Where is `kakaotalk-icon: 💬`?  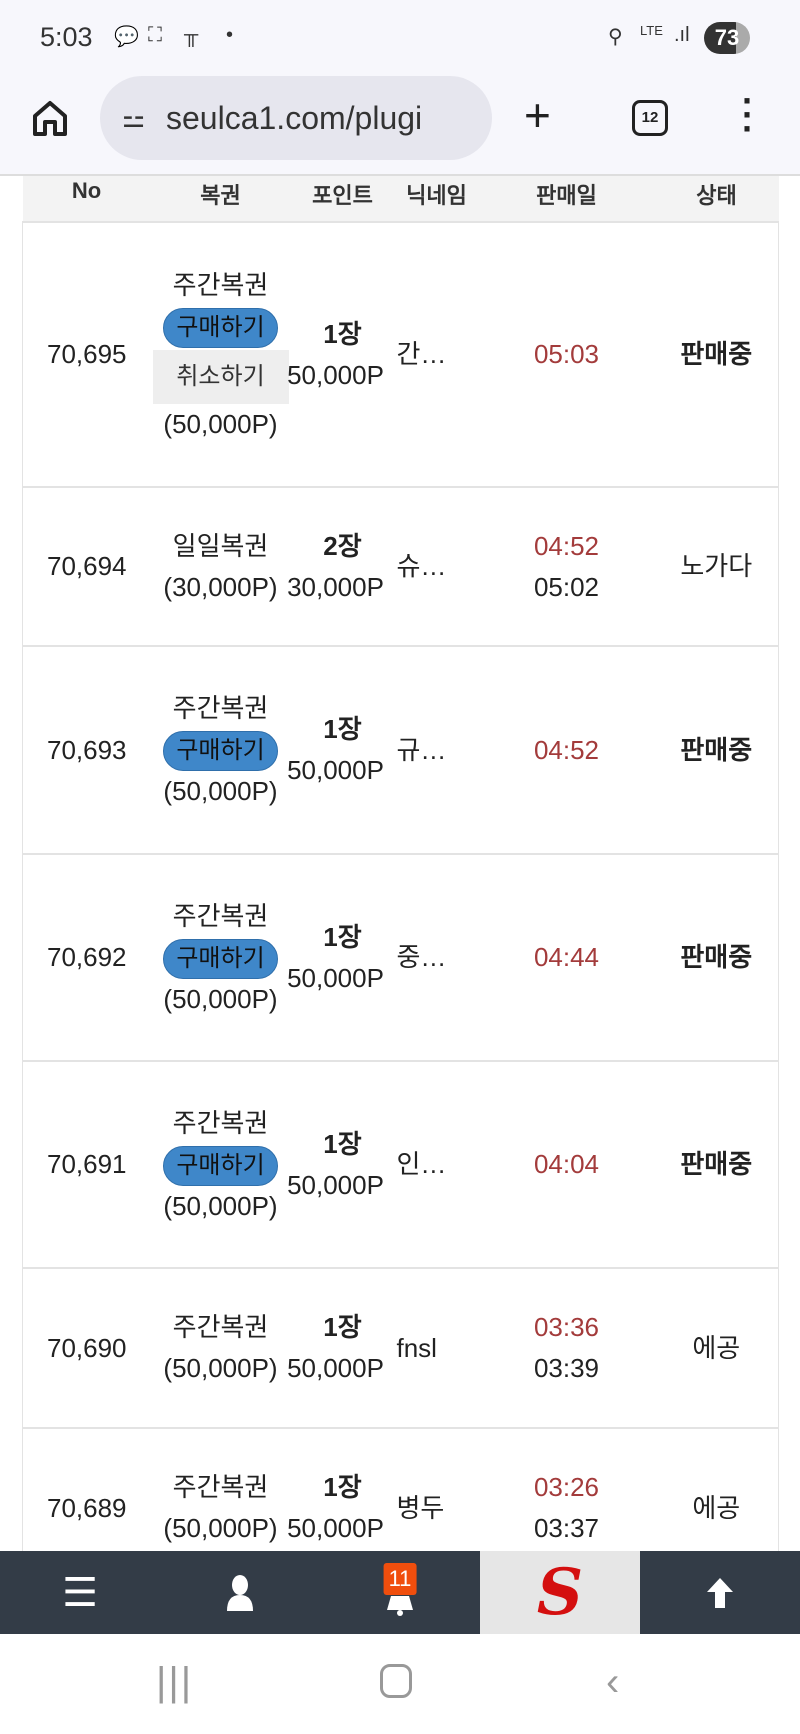 kakaotalk-icon: 💬 is located at coordinates (126, 37).